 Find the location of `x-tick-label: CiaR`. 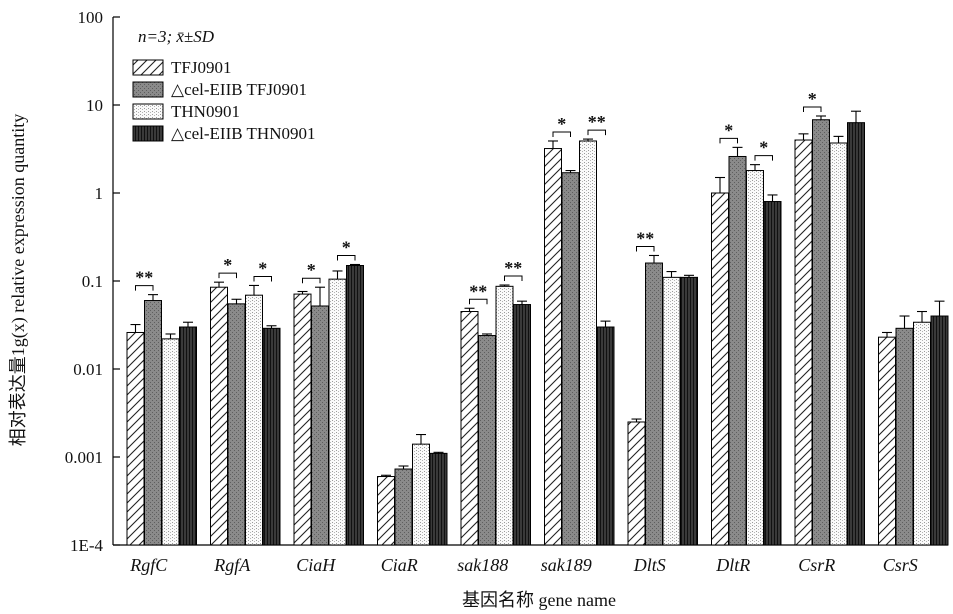

x-tick-label: CiaR is located at coordinates (399, 565).